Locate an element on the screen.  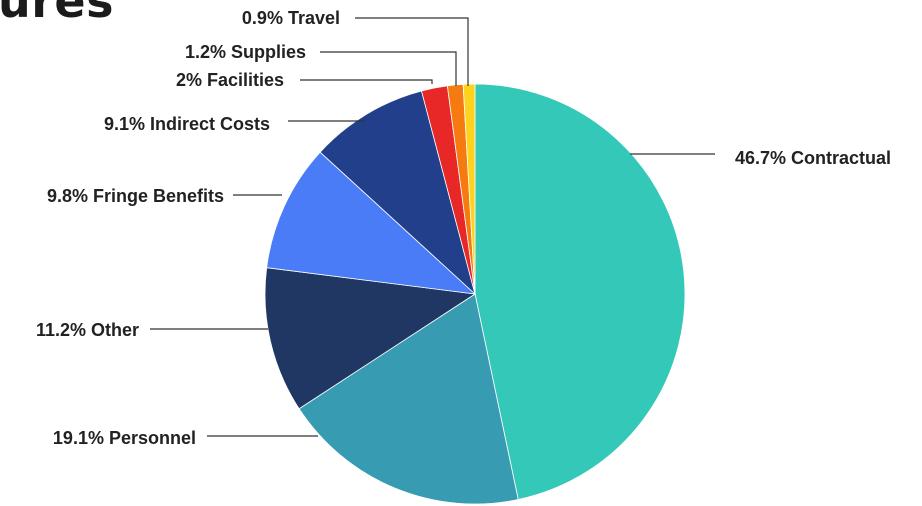
slice-label-other: 11.2% Other is located at coordinates (87, 330).